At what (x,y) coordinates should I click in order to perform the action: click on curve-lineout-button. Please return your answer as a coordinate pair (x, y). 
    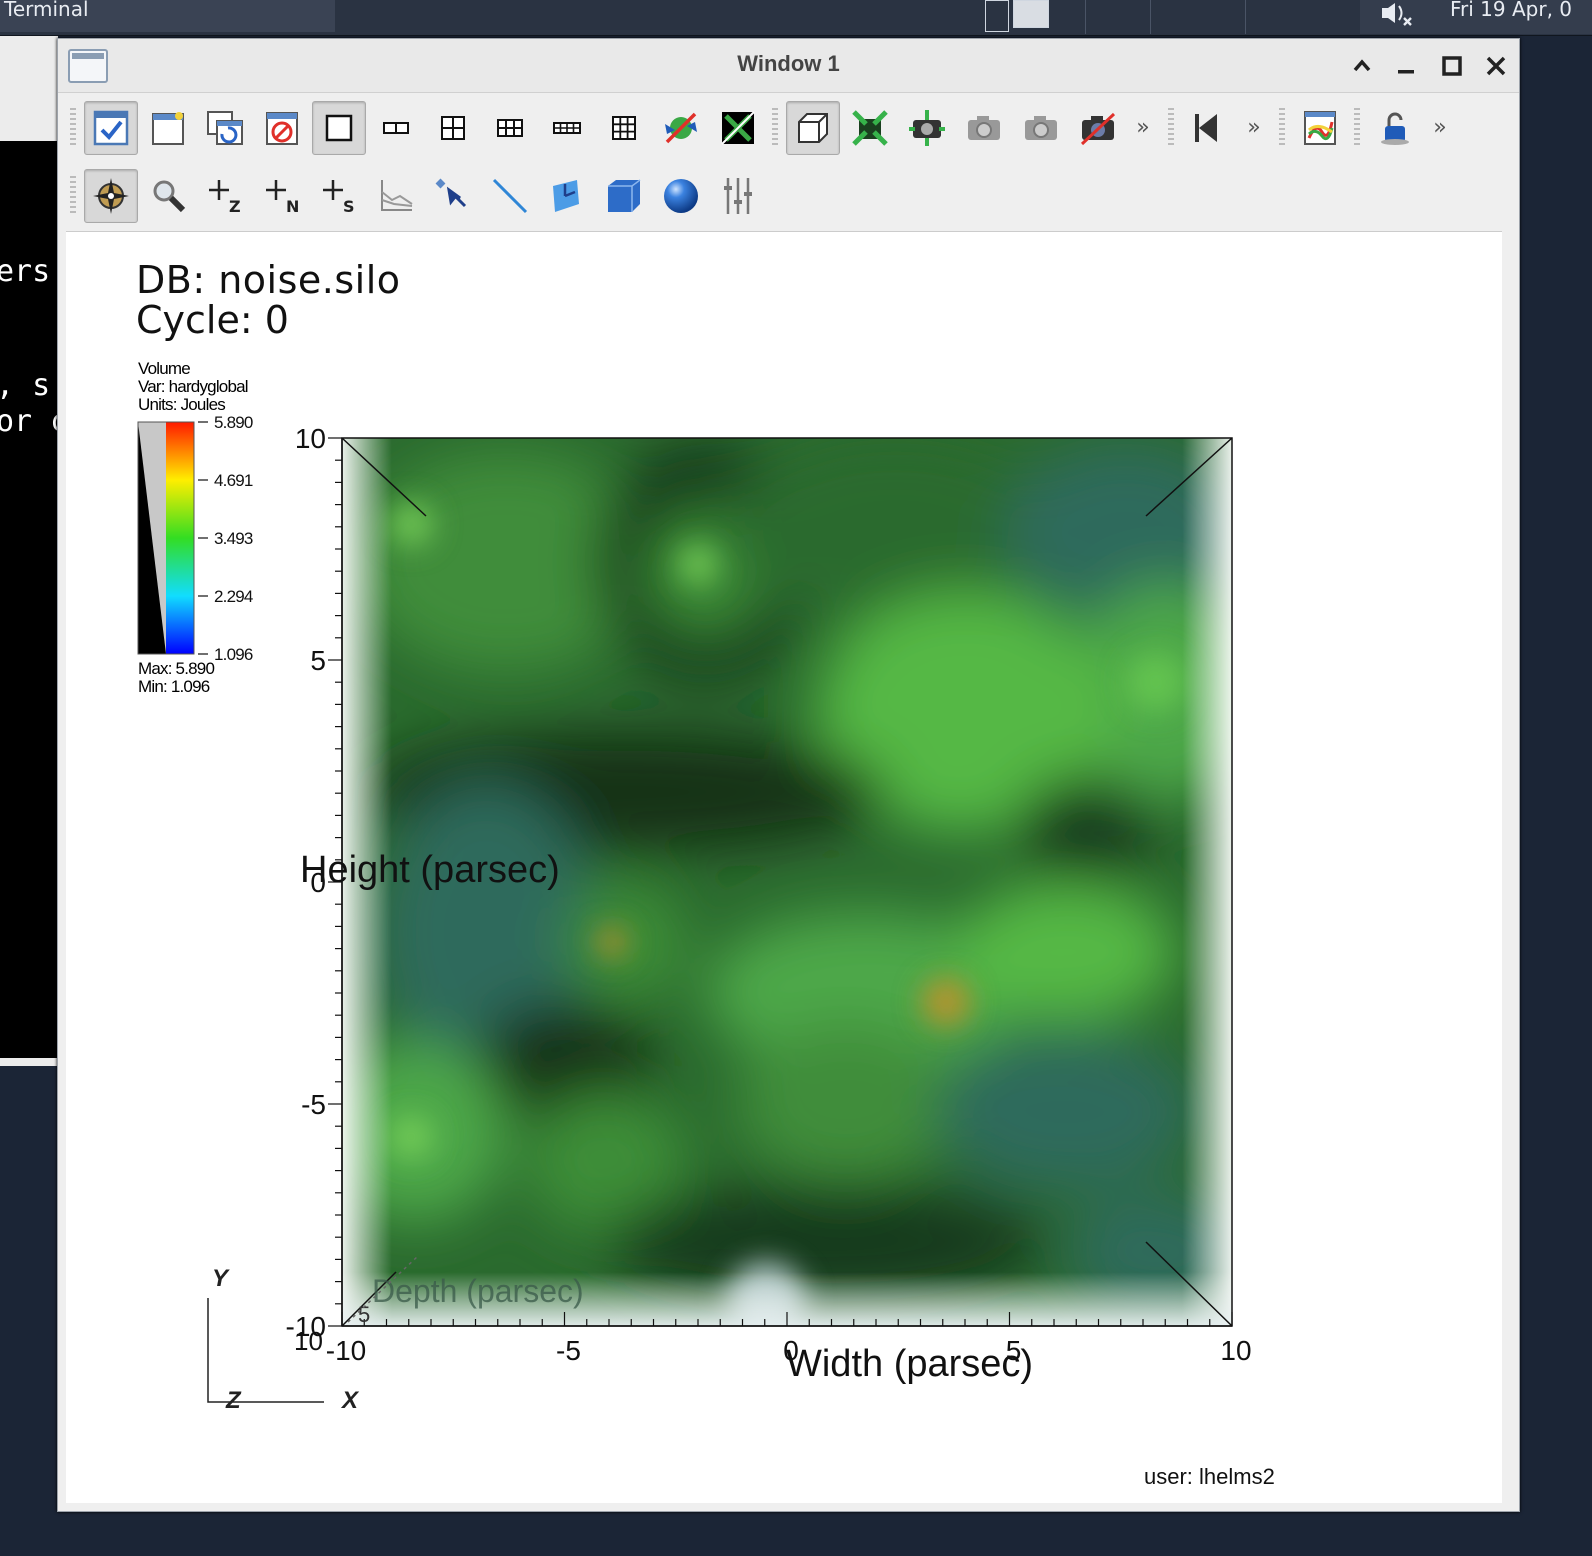
    Looking at the image, I should click on (396, 196).